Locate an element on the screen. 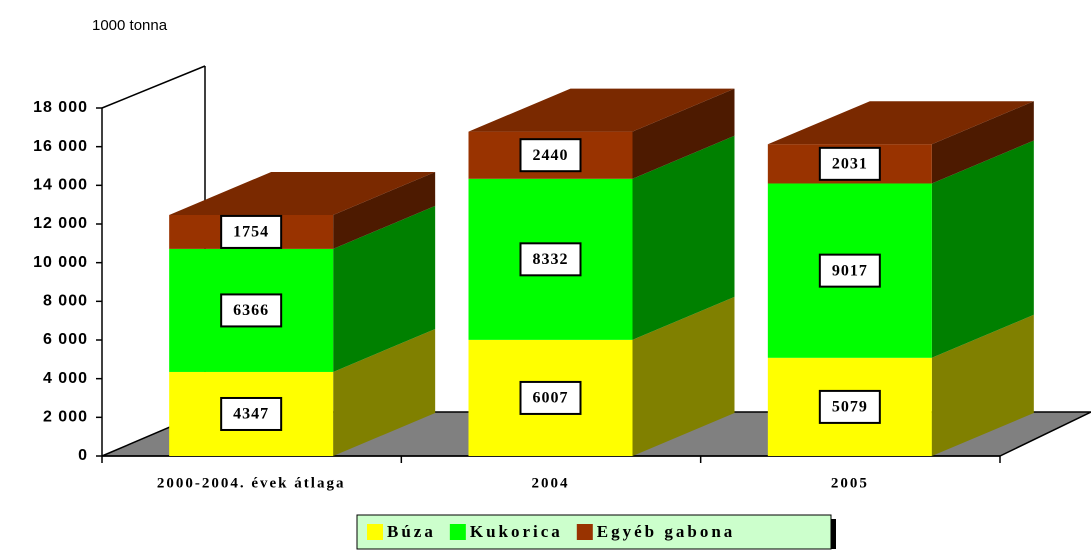  value-label: 8332 is located at coordinates (551, 259).